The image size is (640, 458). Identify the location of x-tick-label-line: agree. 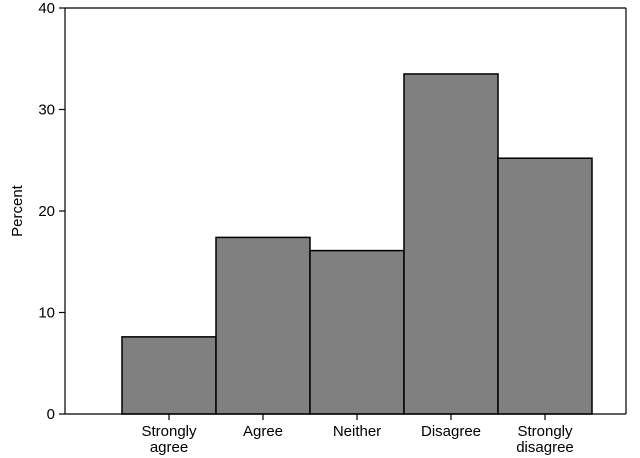
(169, 447).